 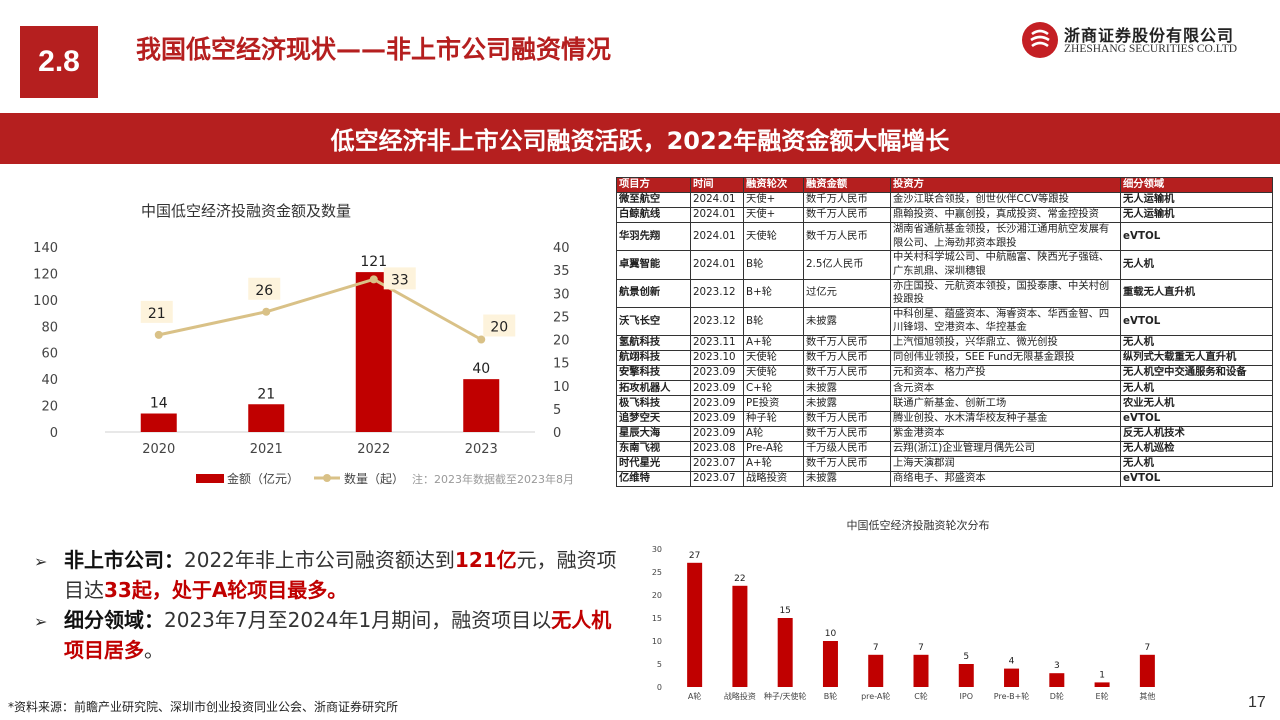 I want to click on column-header: 项目方, so click(x=653, y=185).